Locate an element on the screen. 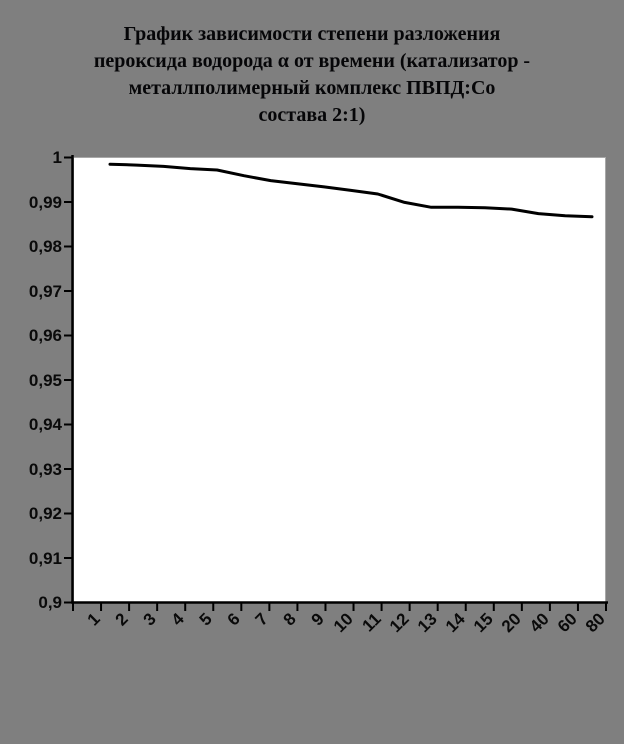 The width and height of the screenshot is (624, 744). y-tick-label: 0,9 is located at coordinates (50, 602).